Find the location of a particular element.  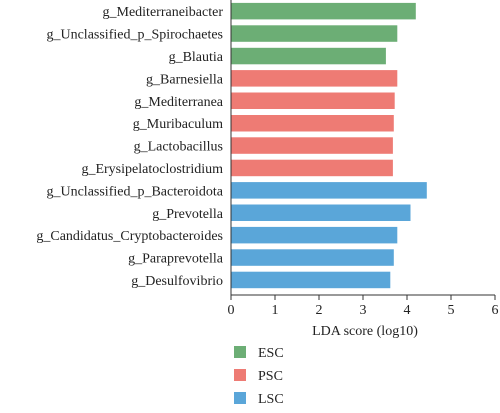

category-label: g_Desulfovibrio is located at coordinates (177, 281).